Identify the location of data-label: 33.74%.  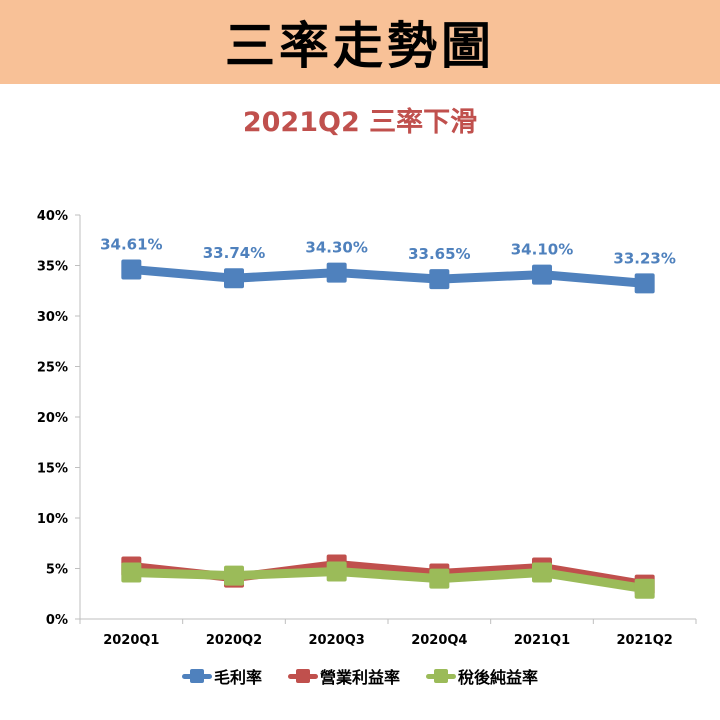
(234, 253).